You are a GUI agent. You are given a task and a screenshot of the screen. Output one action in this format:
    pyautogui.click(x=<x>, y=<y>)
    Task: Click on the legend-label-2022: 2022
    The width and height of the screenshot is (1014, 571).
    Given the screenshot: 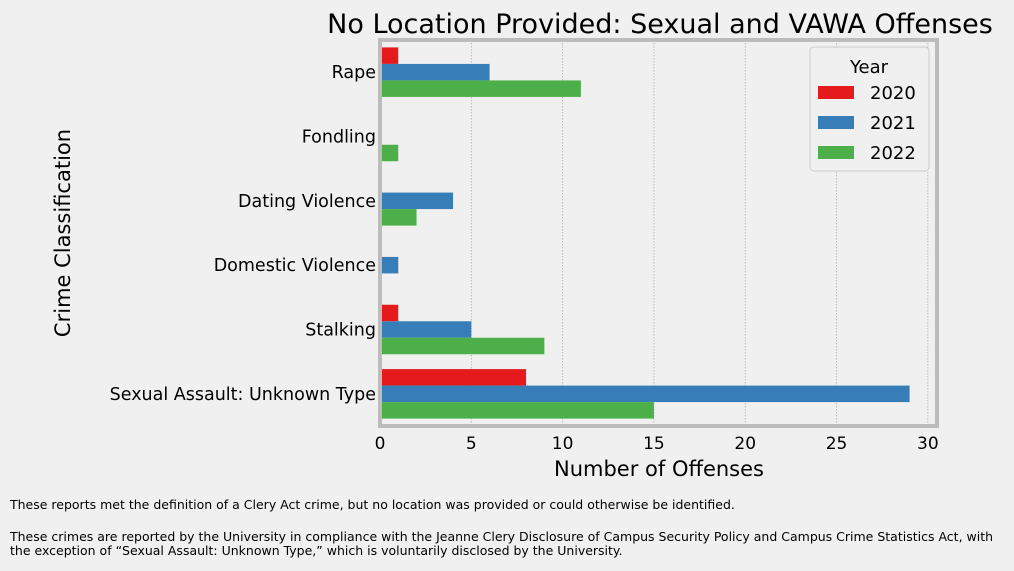 What is the action you would take?
    pyautogui.click(x=893, y=153)
    